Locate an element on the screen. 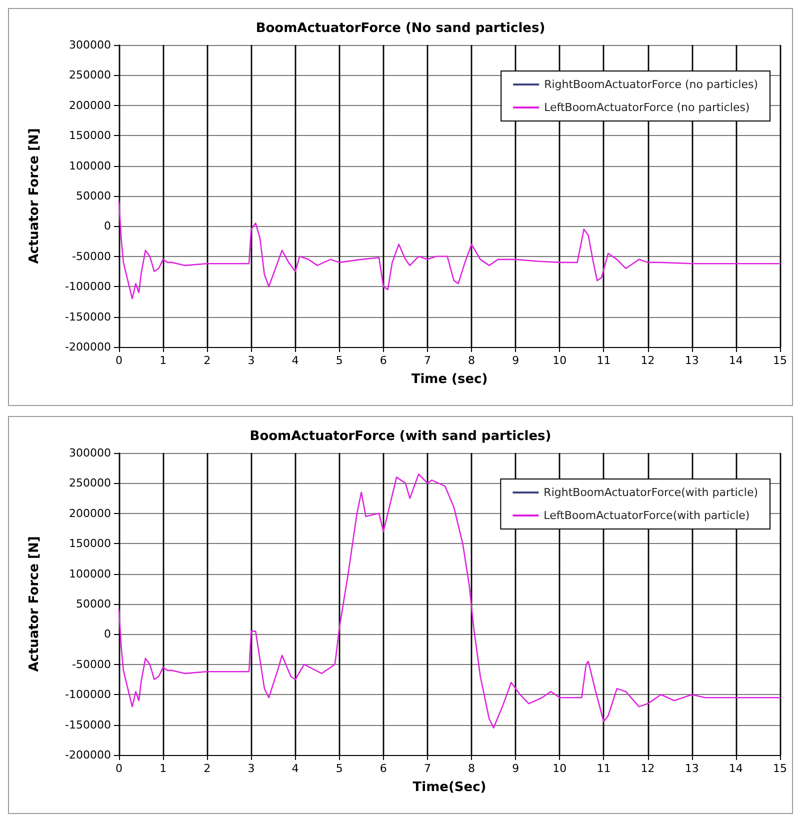 The height and width of the screenshot is (825, 801). chart-title: BoomActuatorForce (No sand particles) is located at coordinates (401, 28).